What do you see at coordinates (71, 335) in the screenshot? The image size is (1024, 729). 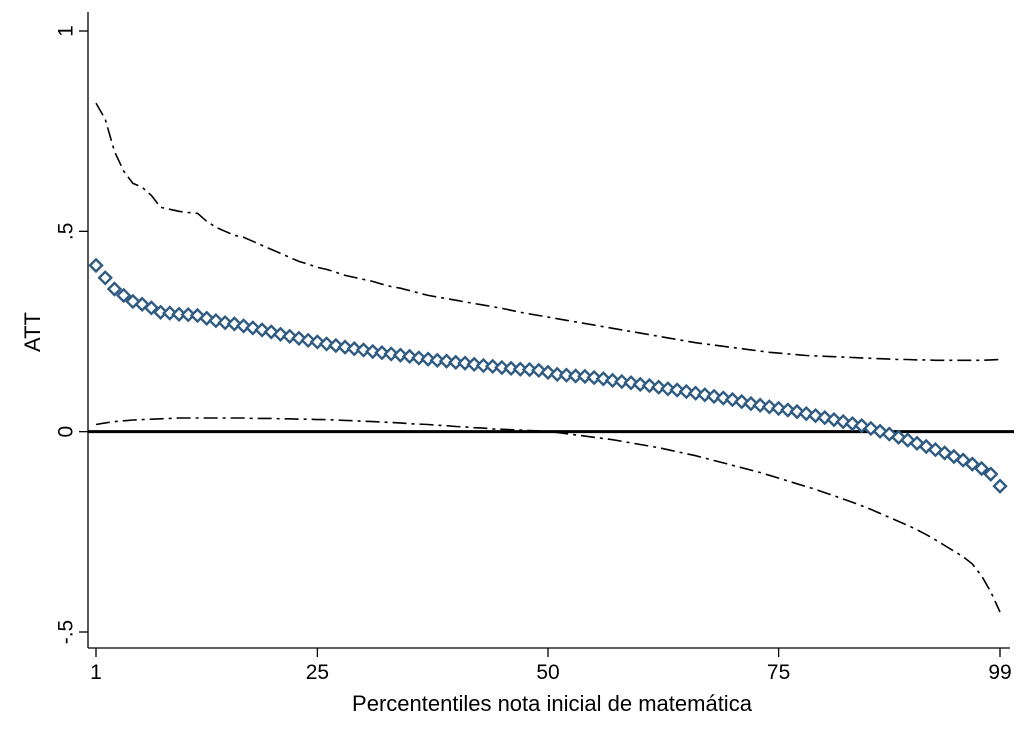 I see `y-axis-ticks: -.5 0 .5 1` at bounding box center [71, 335].